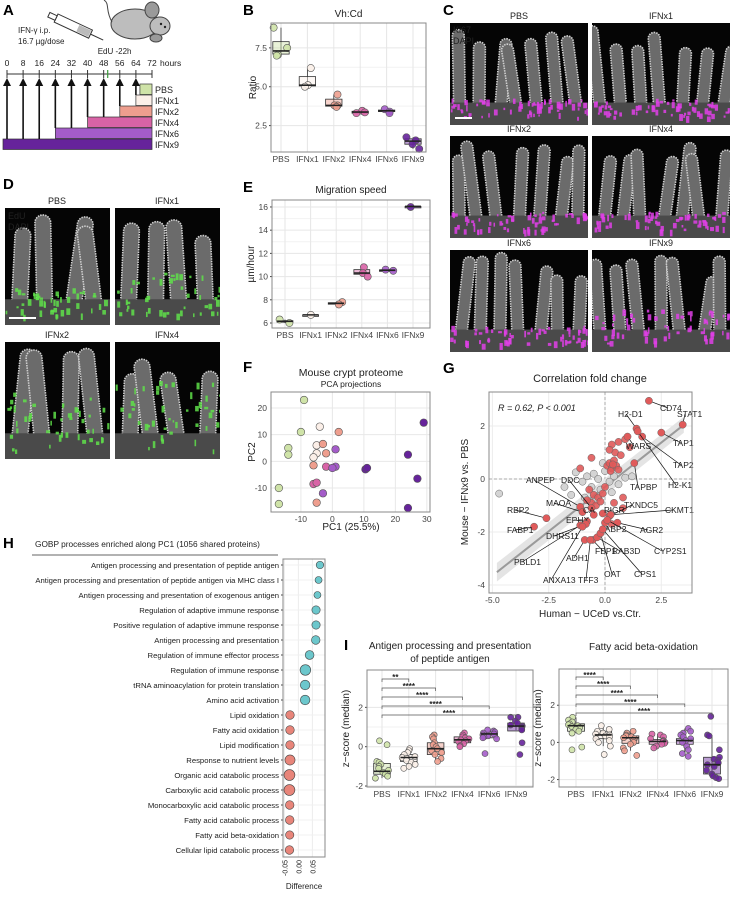 Image resolution: width=731 pixels, height=900 pixels. I want to click on x-tick-label: IFNx4, so click(657, 794).